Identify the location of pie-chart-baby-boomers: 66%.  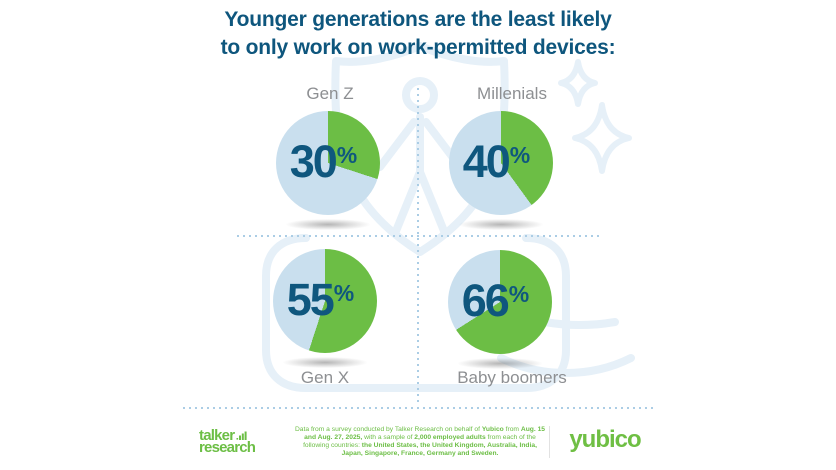
(500, 302).